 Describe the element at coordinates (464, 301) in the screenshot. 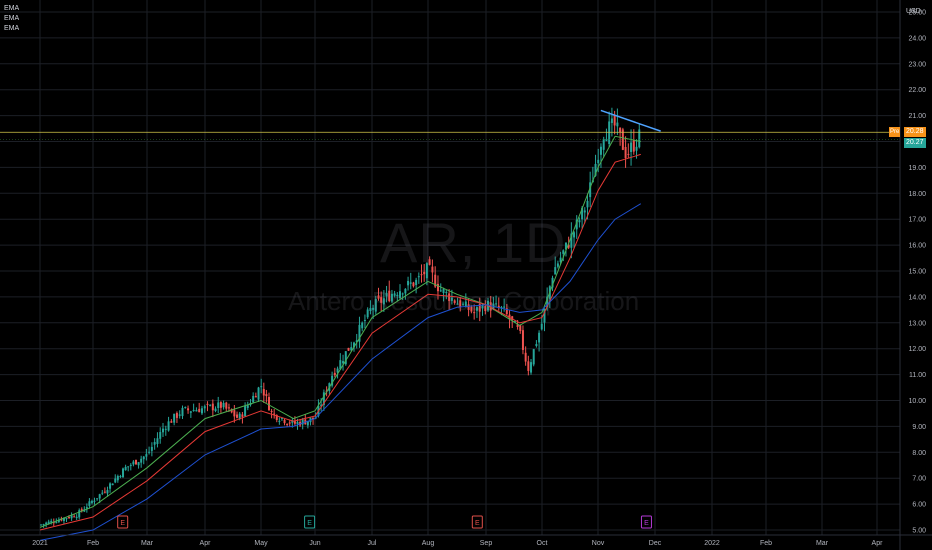

I see `company-watermark: Antero Resources Corporation` at that location.